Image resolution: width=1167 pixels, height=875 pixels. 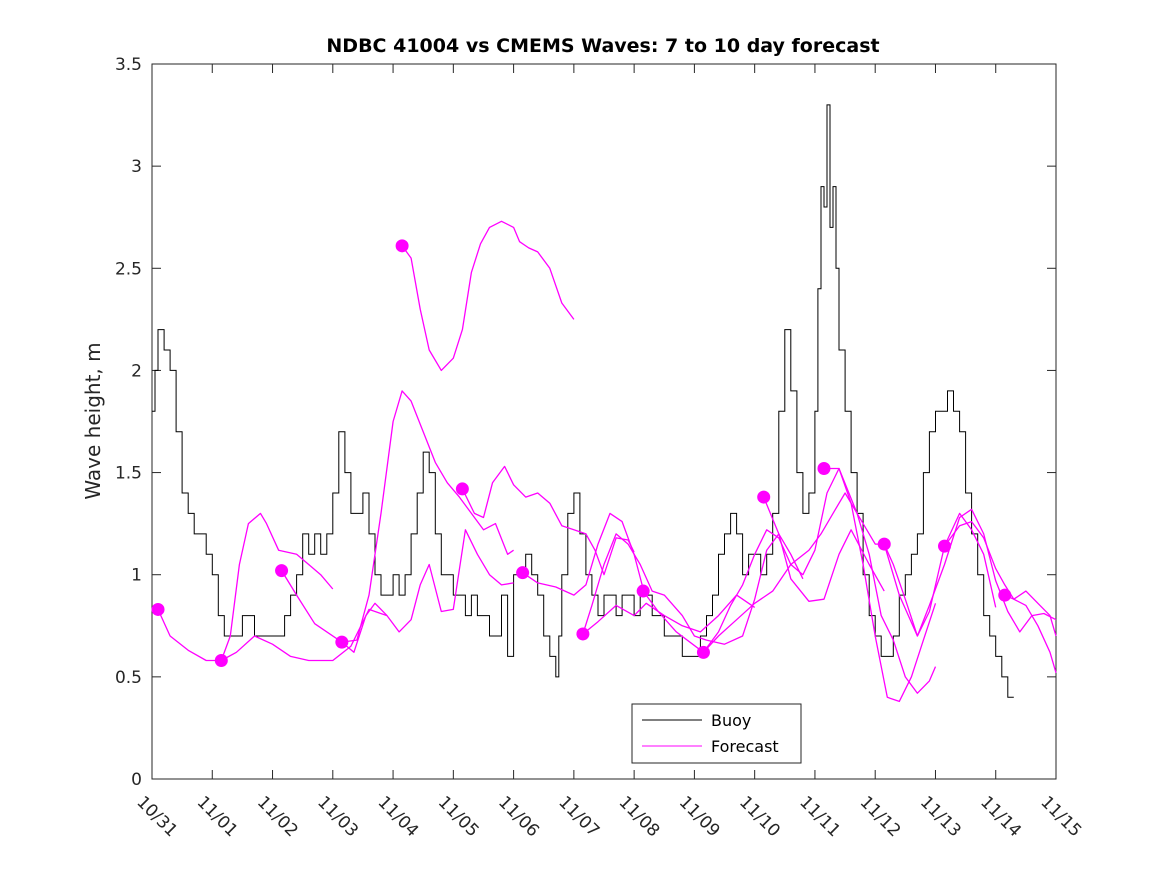 I want to click on x-tick-label: 11/08, so click(x=639, y=816).